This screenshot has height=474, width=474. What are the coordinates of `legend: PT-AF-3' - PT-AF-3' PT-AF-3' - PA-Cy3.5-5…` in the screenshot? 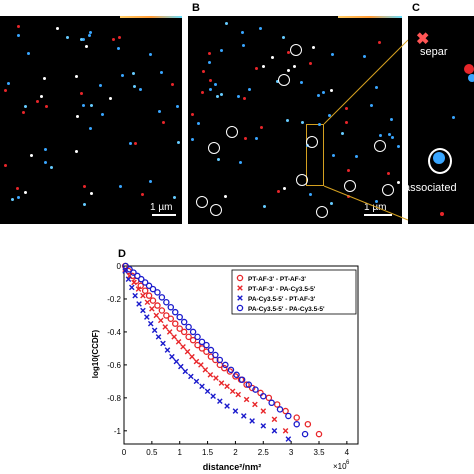 It's located at (294, 292).